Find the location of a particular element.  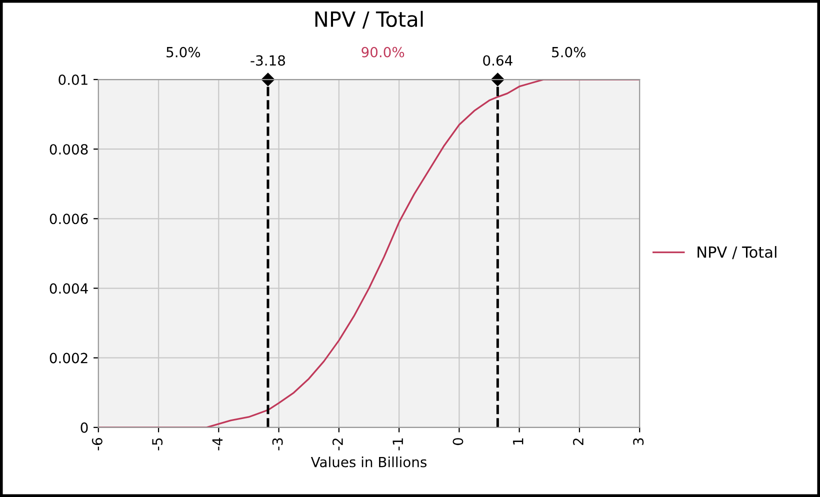

y-tick-label: 0.006 is located at coordinates (69, 219).